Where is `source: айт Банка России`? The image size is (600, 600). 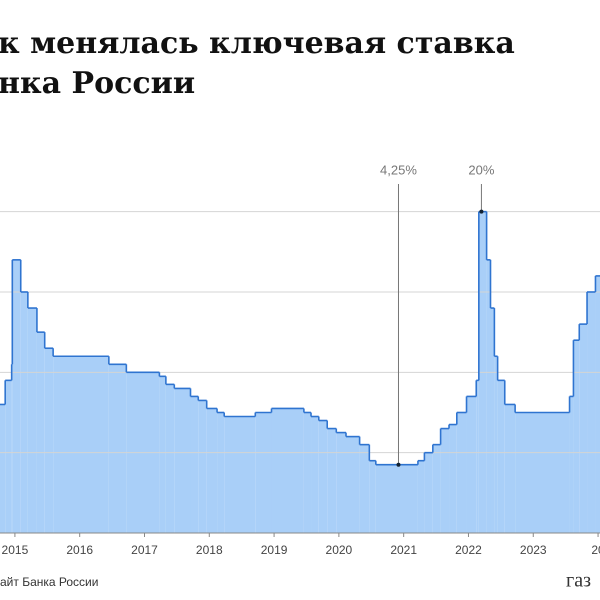 source: айт Банка России is located at coordinates (49, 582).